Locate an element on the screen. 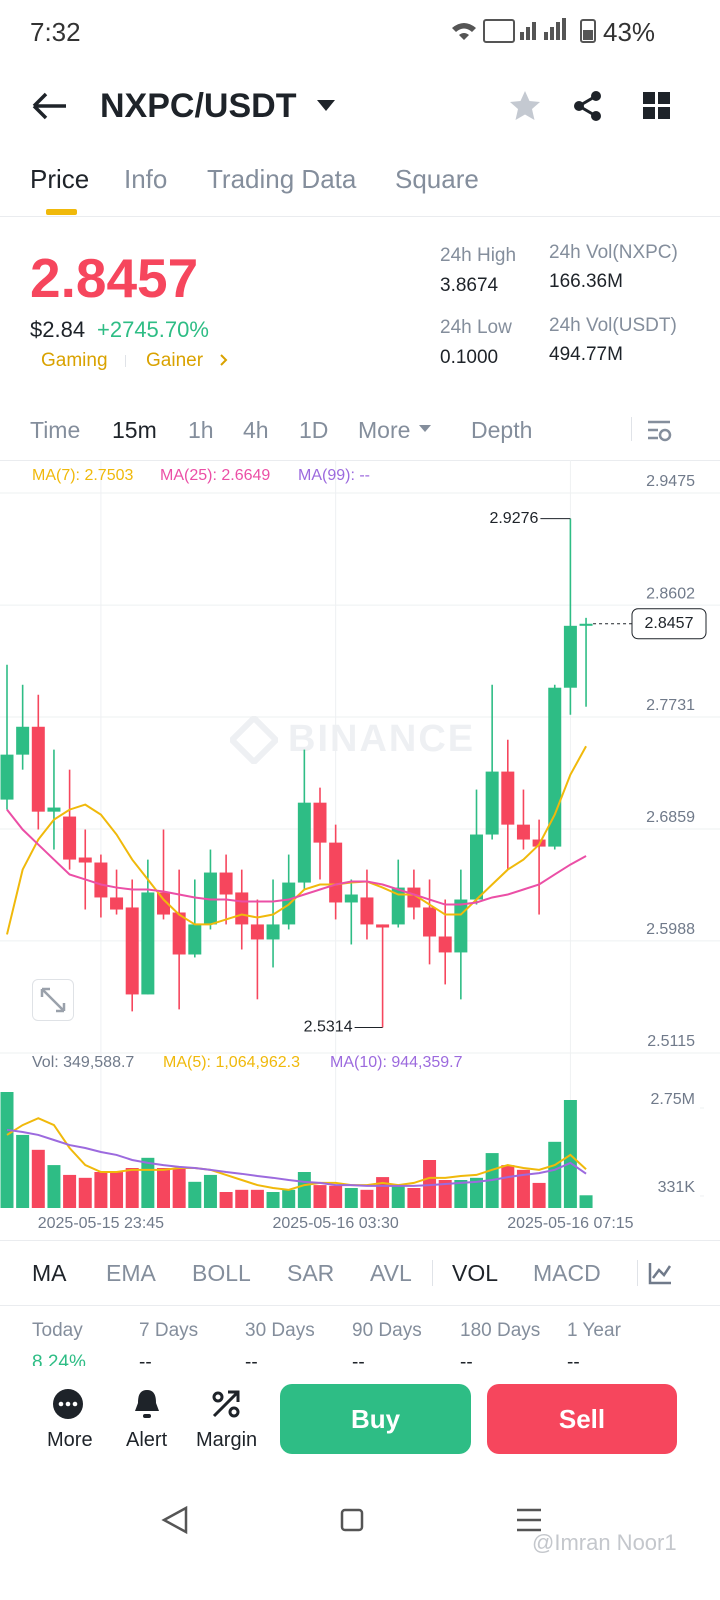  tab-price: Price is located at coordinates (60, 179).